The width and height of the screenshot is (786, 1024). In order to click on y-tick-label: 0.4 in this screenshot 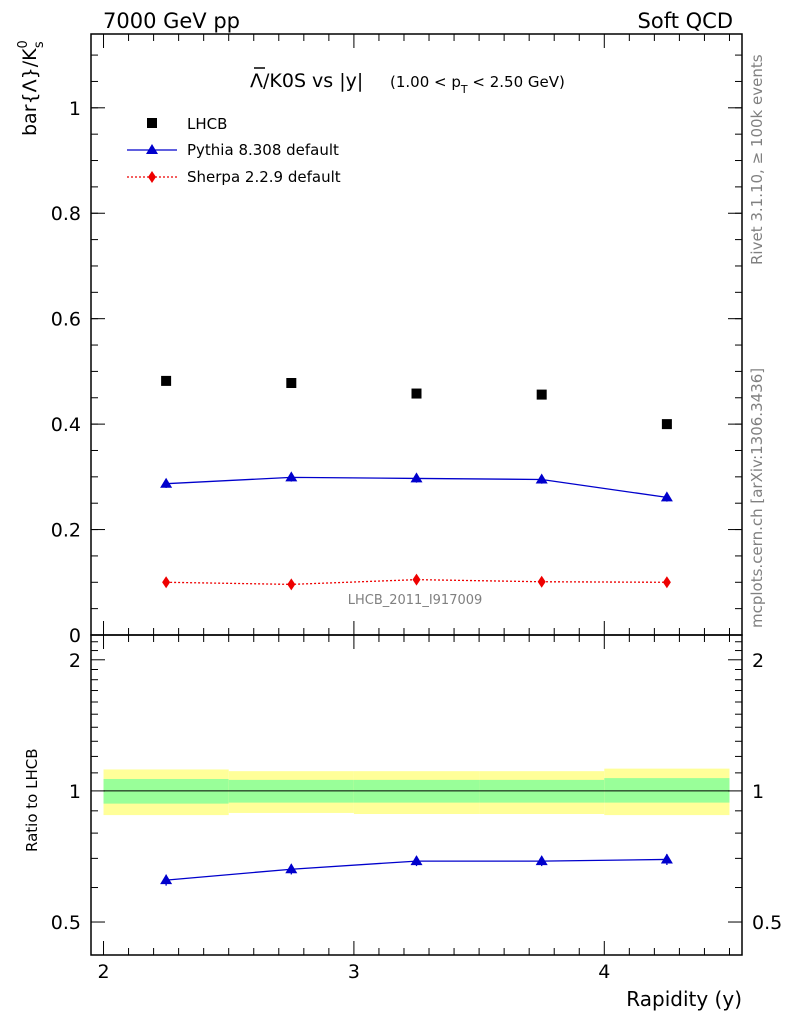, I will do `click(66, 425)`.